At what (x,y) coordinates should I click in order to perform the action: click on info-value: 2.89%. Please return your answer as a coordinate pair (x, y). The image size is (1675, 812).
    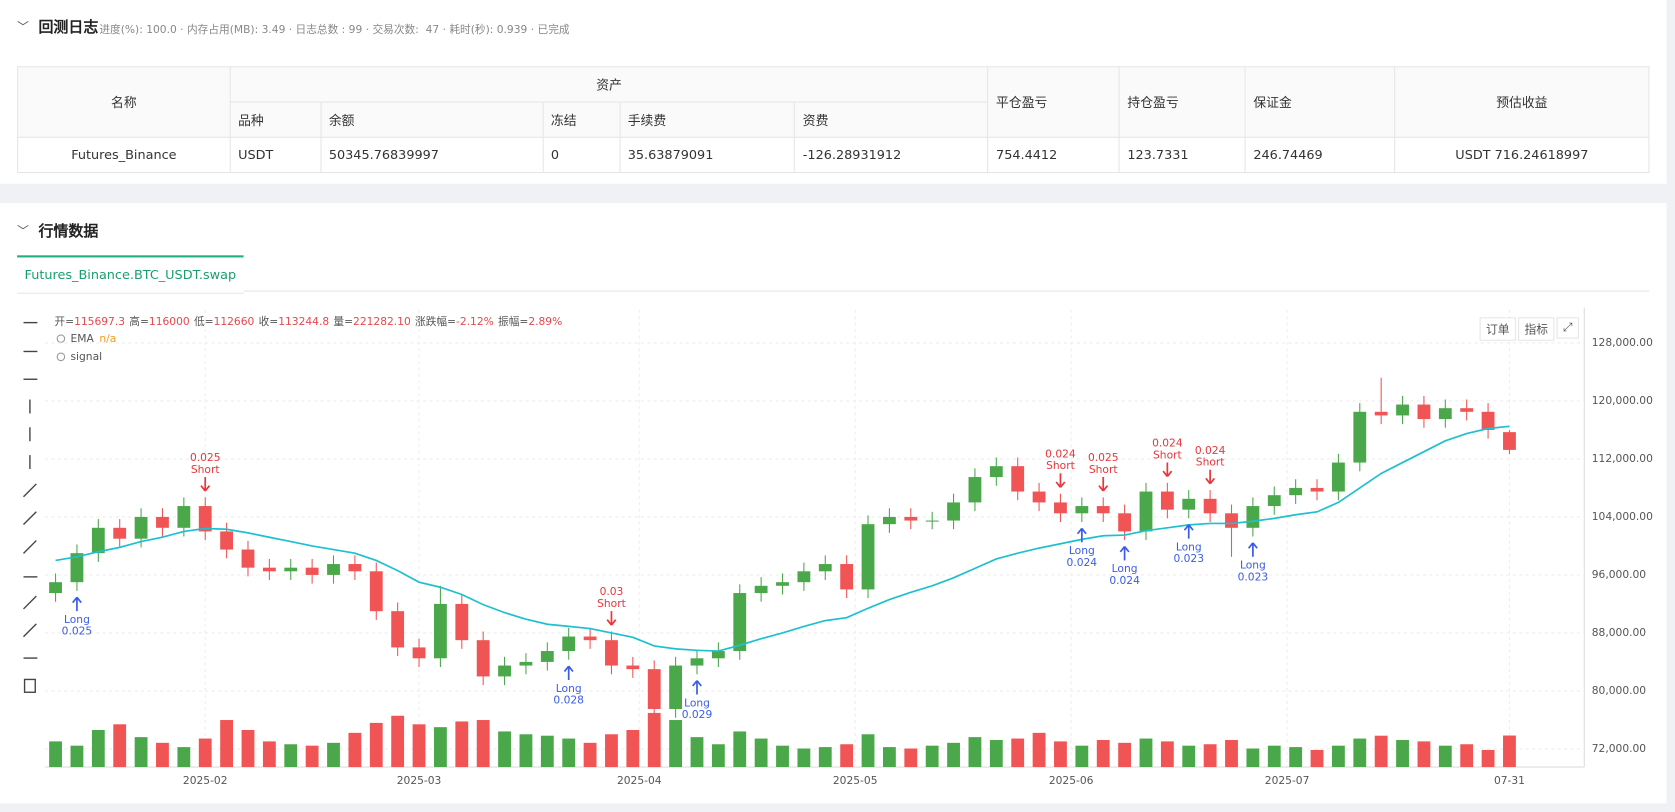
    Looking at the image, I should click on (545, 321).